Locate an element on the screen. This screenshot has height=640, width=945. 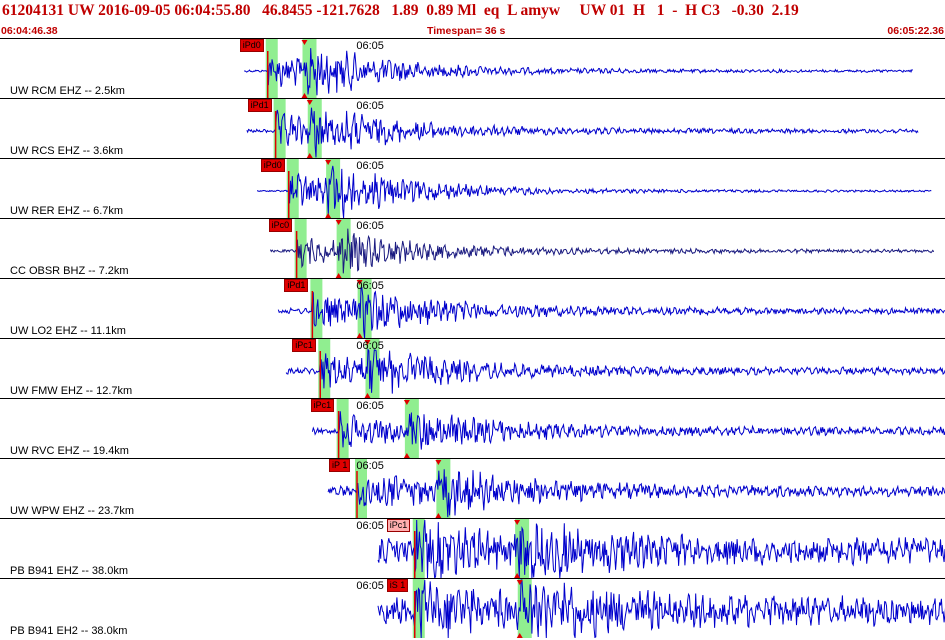
end-time: 06:05:22.36 is located at coordinates (915, 31).